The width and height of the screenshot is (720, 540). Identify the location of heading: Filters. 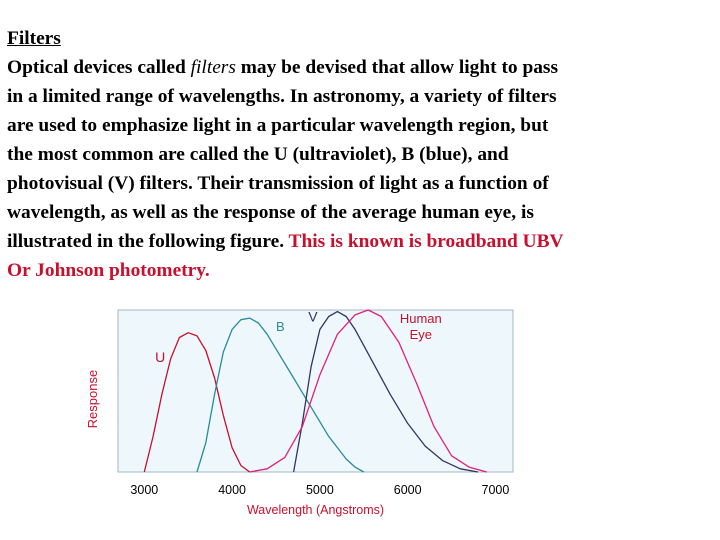
(34, 38).